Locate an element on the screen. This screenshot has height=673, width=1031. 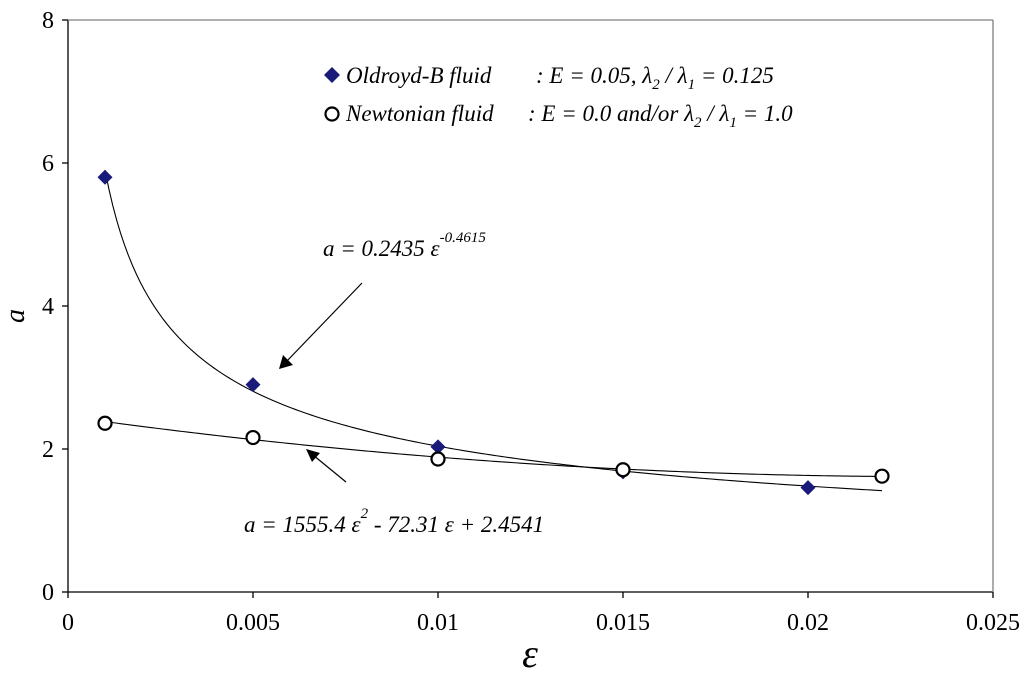
legend-marker-newtonian is located at coordinates (332, 114).